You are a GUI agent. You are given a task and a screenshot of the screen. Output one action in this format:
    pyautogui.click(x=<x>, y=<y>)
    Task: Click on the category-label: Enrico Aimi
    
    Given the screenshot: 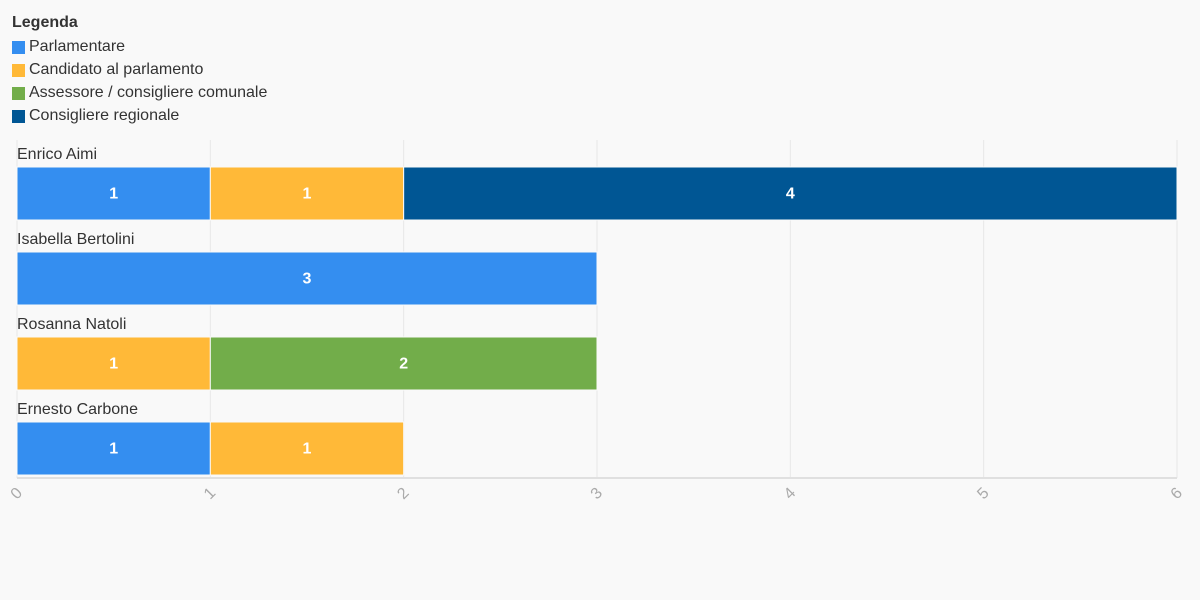 What is the action you would take?
    pyautogui.click(x=57, y=154)
    